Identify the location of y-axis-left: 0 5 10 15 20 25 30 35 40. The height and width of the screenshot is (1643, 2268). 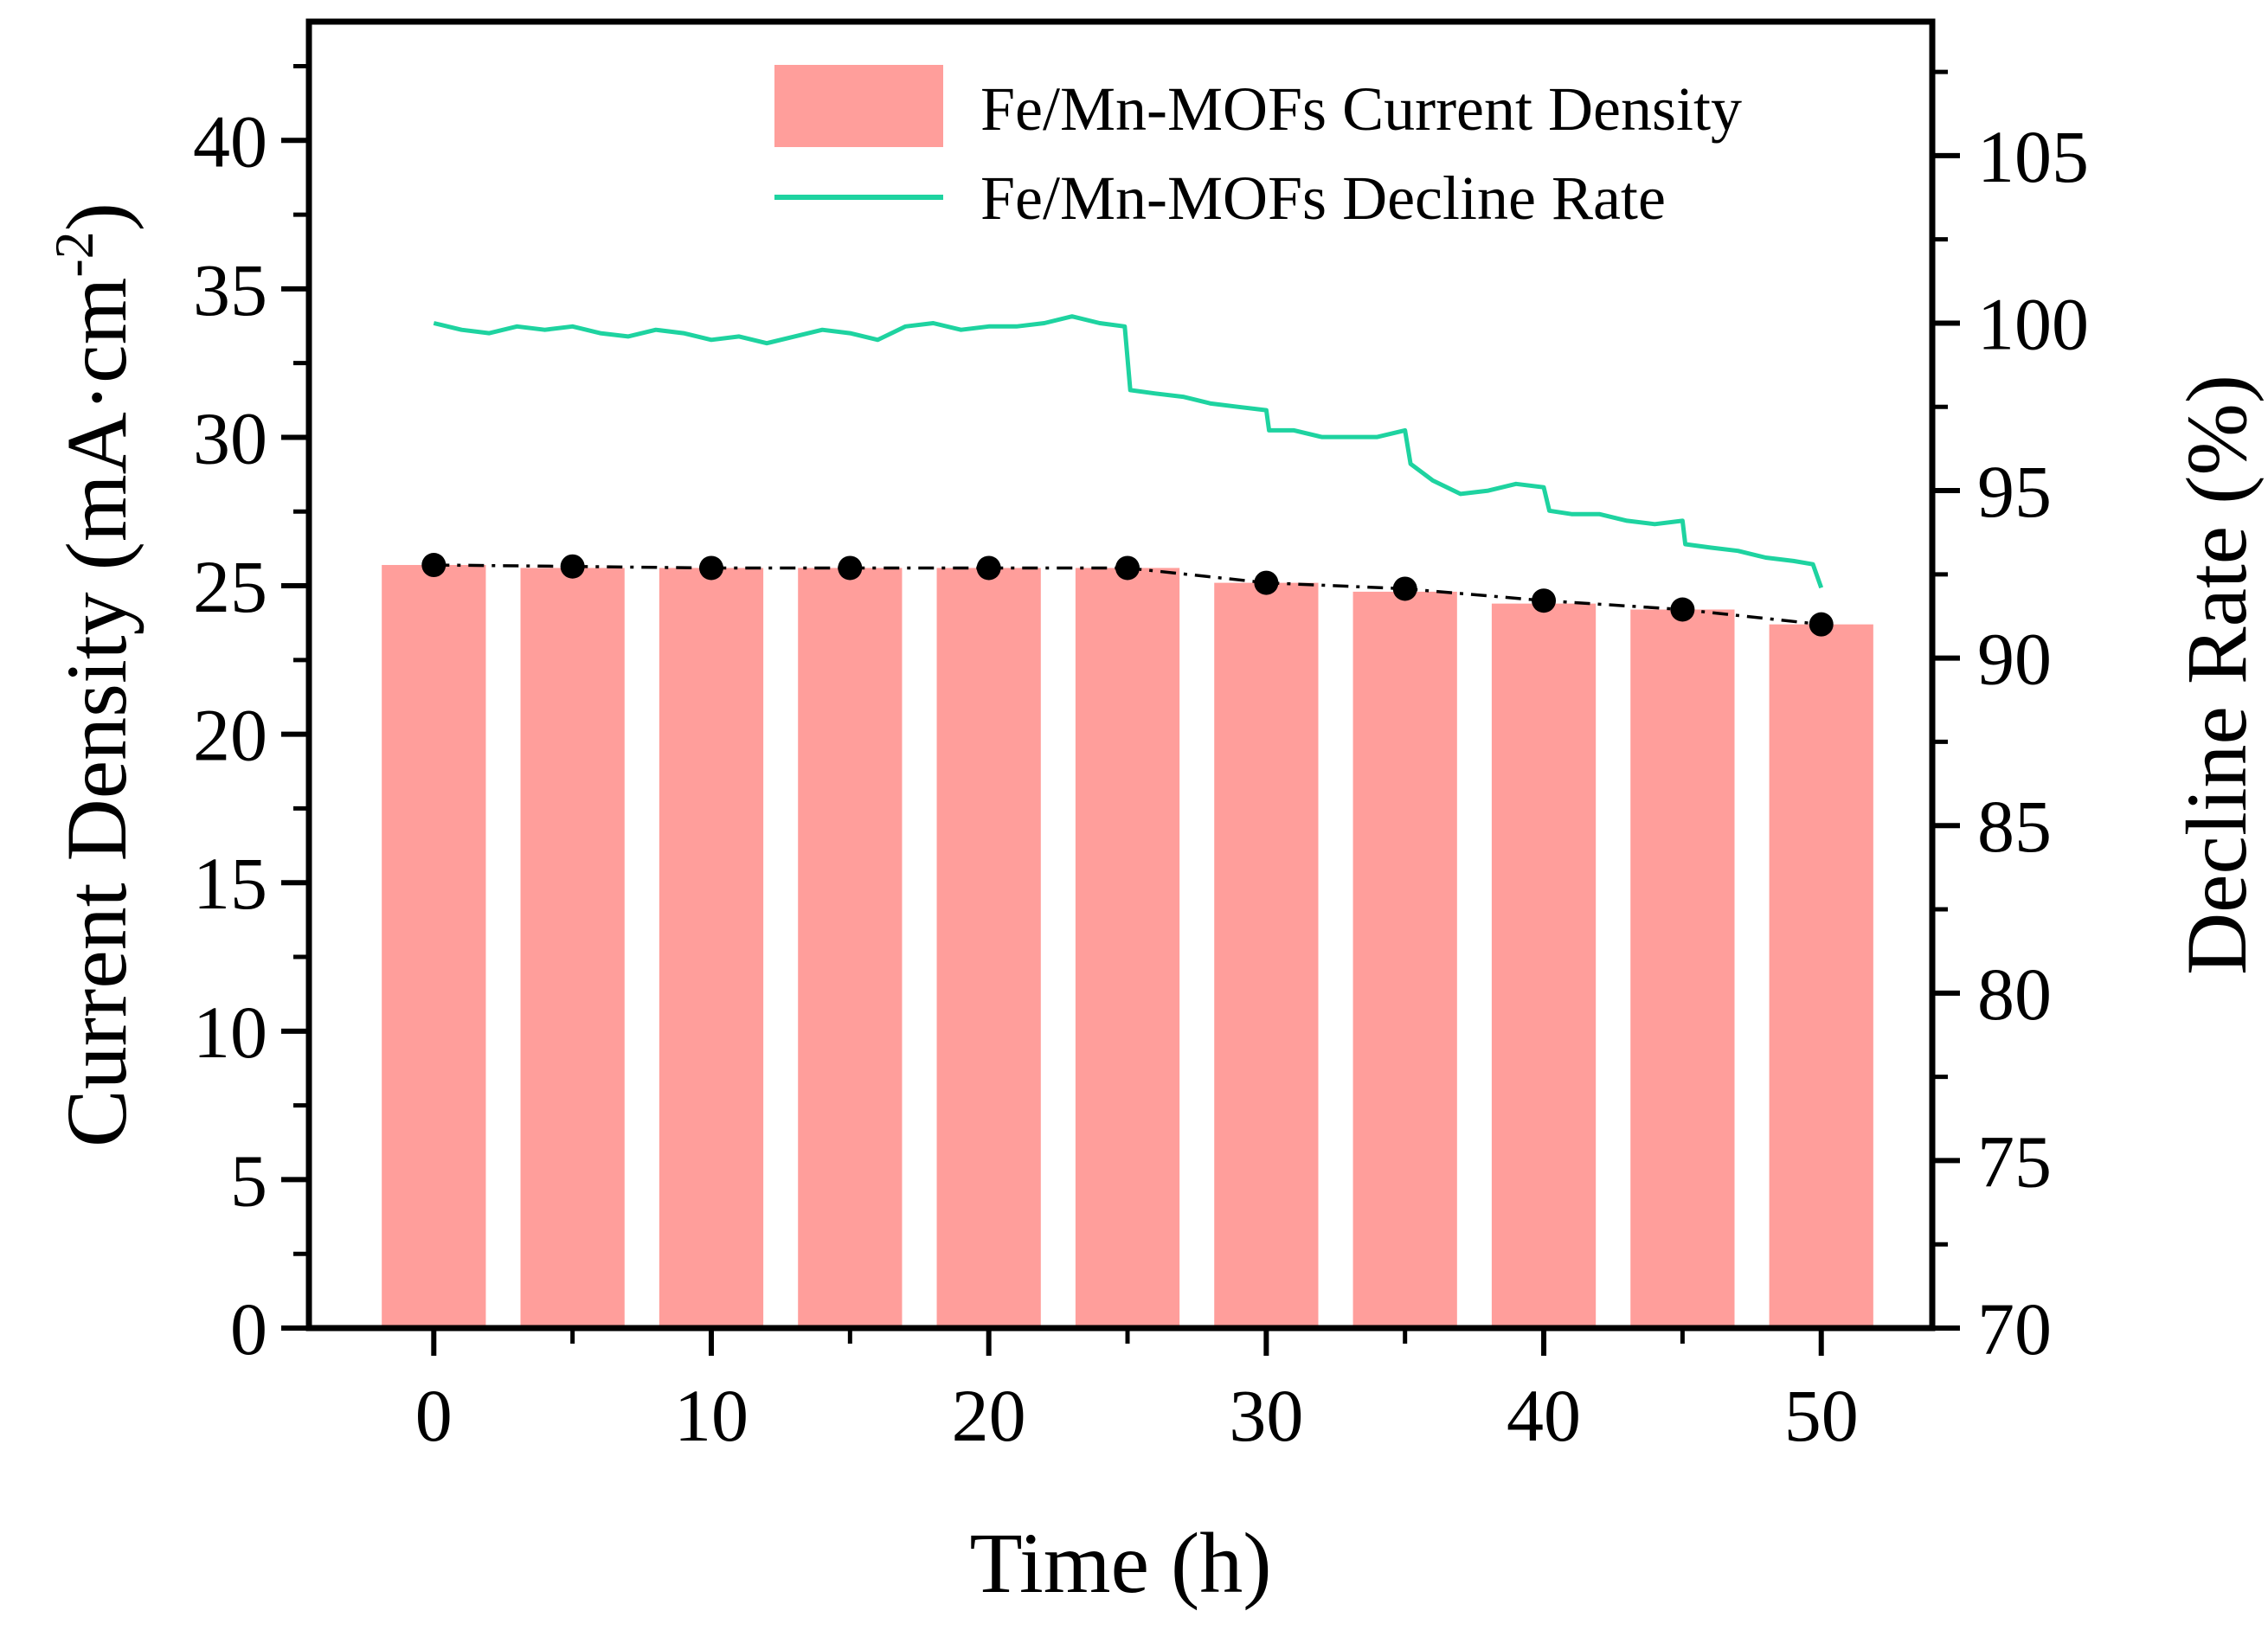
(251, 717).